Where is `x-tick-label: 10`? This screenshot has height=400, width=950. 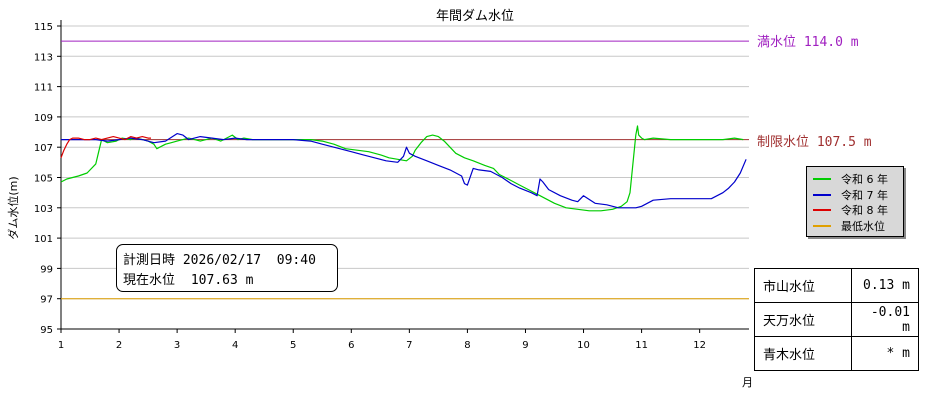
x-tick-label: 10 is located at coordinates (583, 345).